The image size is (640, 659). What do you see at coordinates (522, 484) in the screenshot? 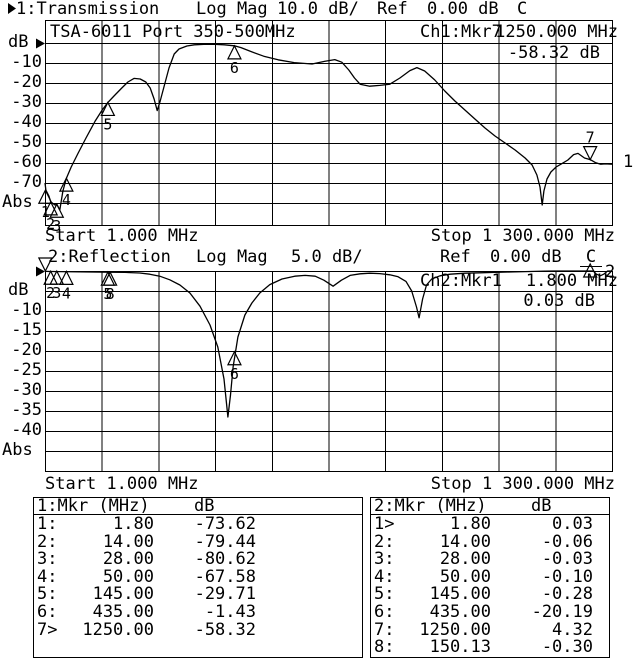
I see `ch2-stop-freq: Stop 1 300.000 MHz` at bounding box center [522, 484].